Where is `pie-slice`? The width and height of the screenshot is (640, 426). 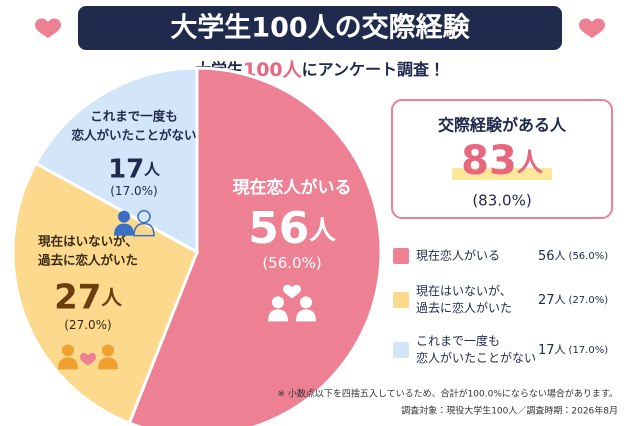
pie-slice is located at coordinates (116, 160).